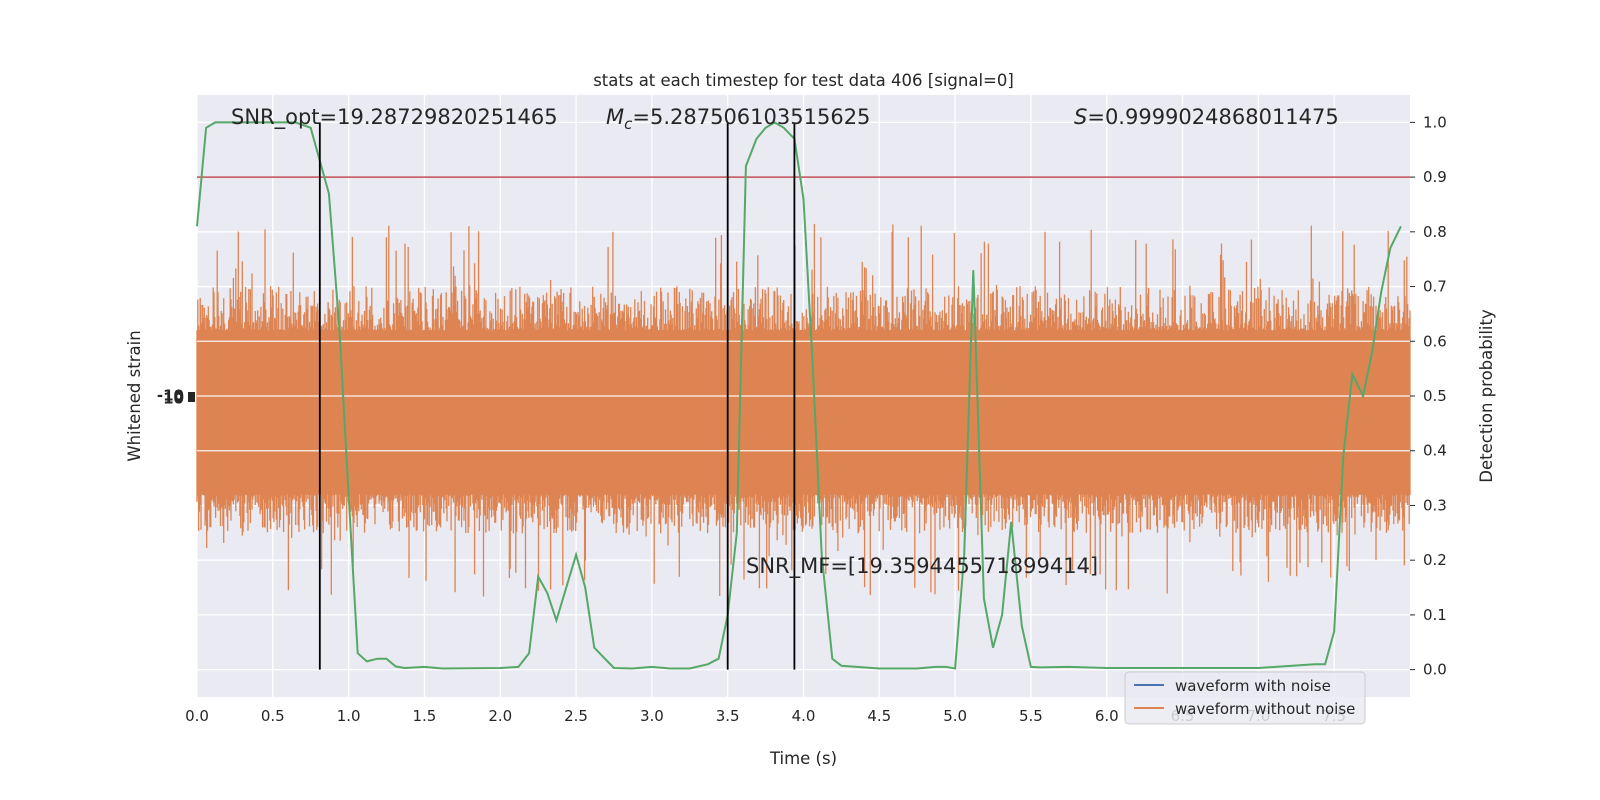  I want to click on x-axis-label: Time (s), so click(803, 758).